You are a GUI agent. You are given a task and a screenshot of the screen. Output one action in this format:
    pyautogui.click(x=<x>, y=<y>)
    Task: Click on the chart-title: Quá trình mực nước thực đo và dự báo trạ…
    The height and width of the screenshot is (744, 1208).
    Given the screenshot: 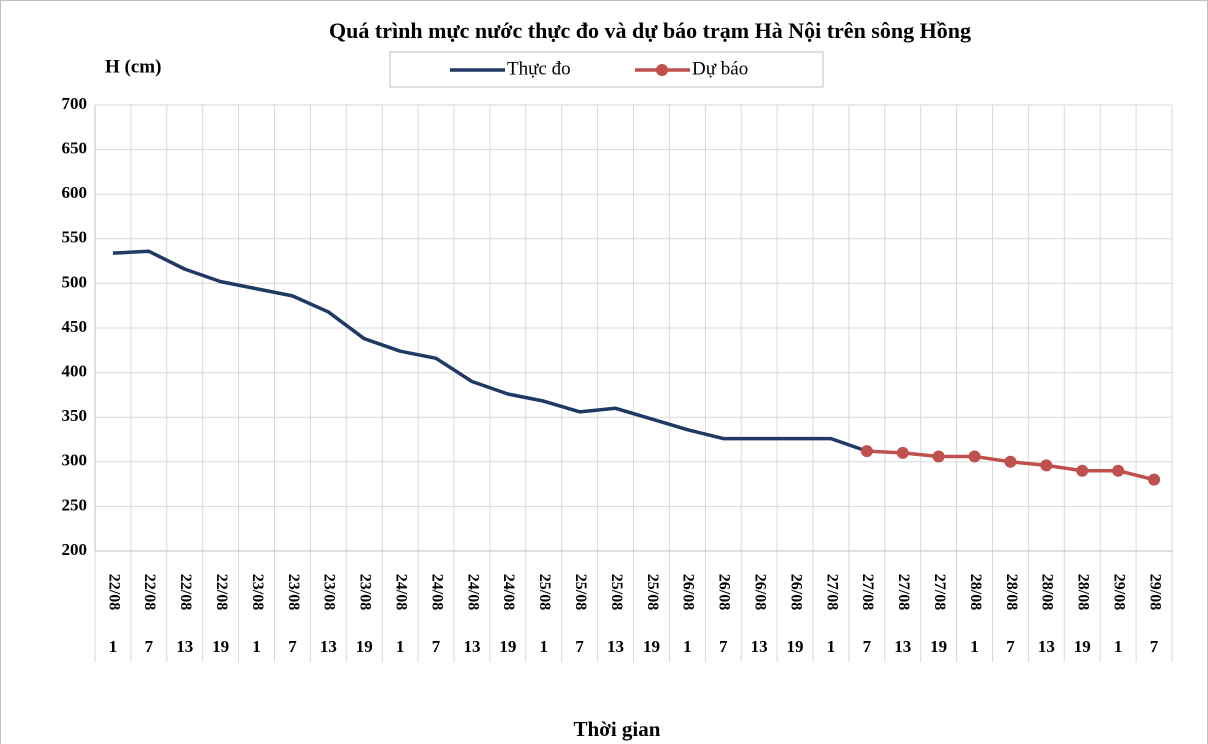 What is the action you would take?
    pyautogui.click(x=650, y=30)
    